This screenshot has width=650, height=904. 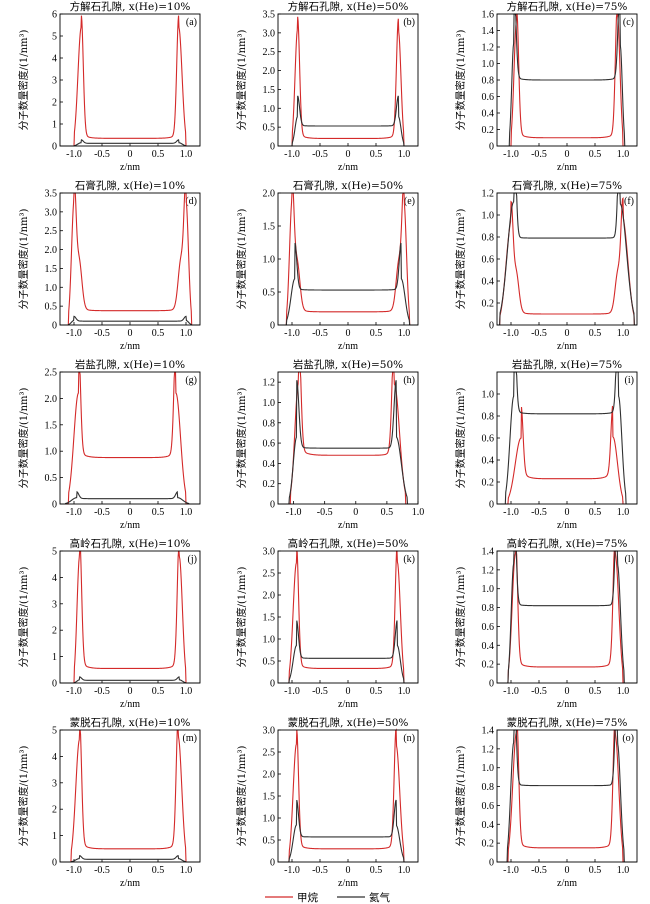 What do you see at coordinates (348, 722) in the screenshot?
I see `panel-title: 蒙脱石孔隙, x(He)=50%` at bounding box center [348, 722].